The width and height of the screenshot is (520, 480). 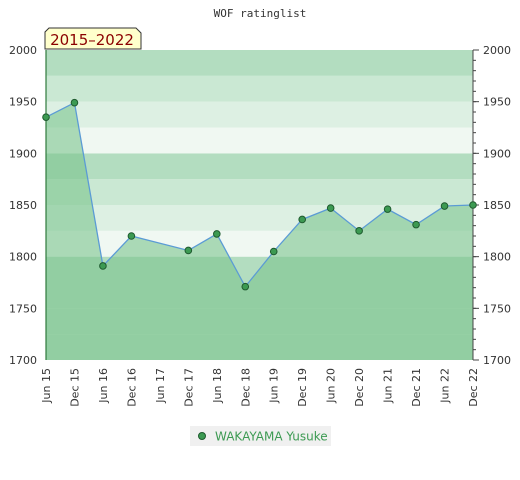 I want to click on y-tick-label-right: 1700, so click(x=497, y=360).